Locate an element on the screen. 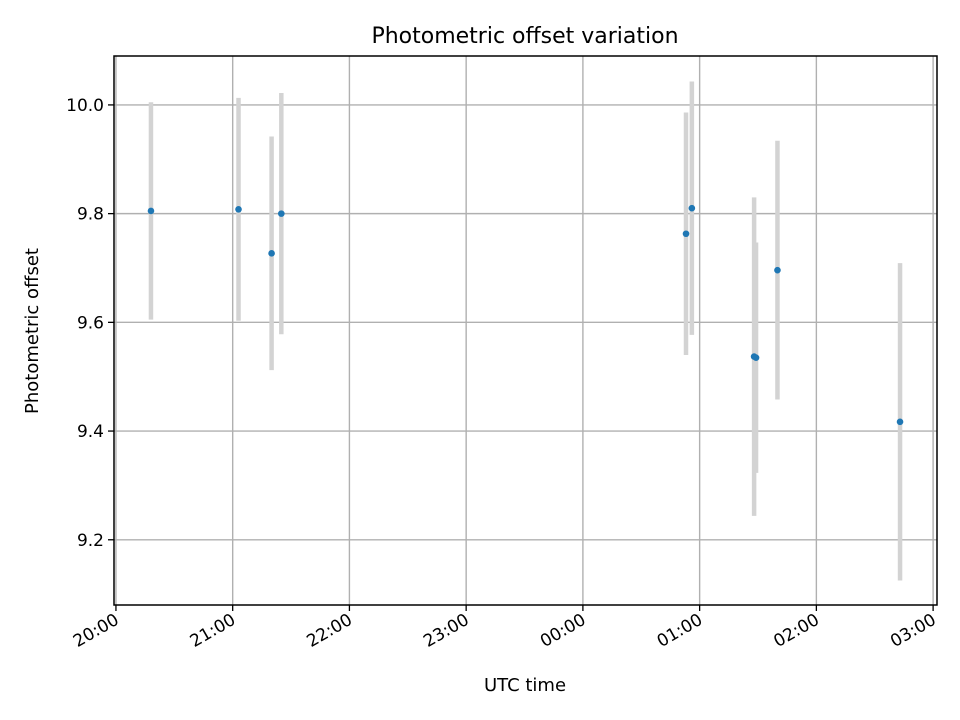  y-tick-label: 9.8 is located at coordinates (90, 215).